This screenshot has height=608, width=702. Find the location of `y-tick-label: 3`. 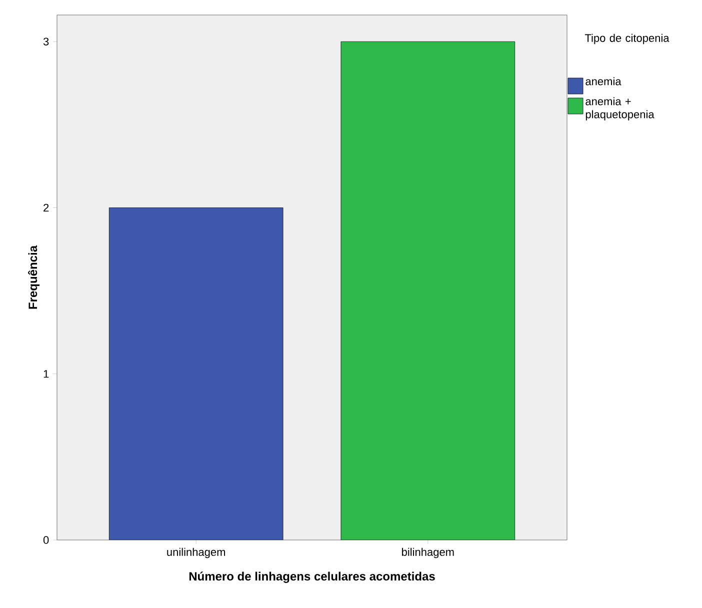

y-tick-label: 3 is located at coordinates (46, 42).